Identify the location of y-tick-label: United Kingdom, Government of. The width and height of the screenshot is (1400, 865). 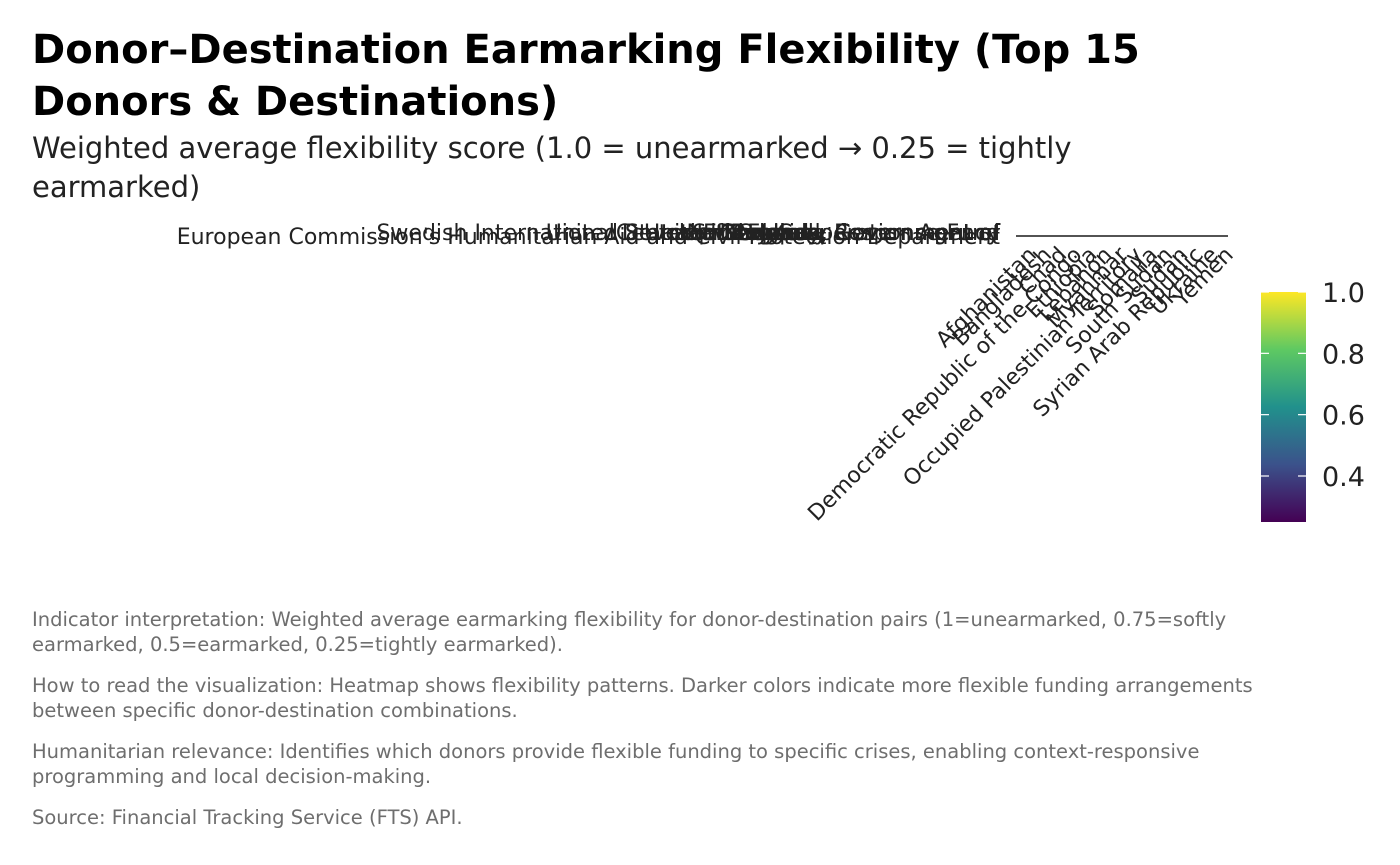
(822, 233).